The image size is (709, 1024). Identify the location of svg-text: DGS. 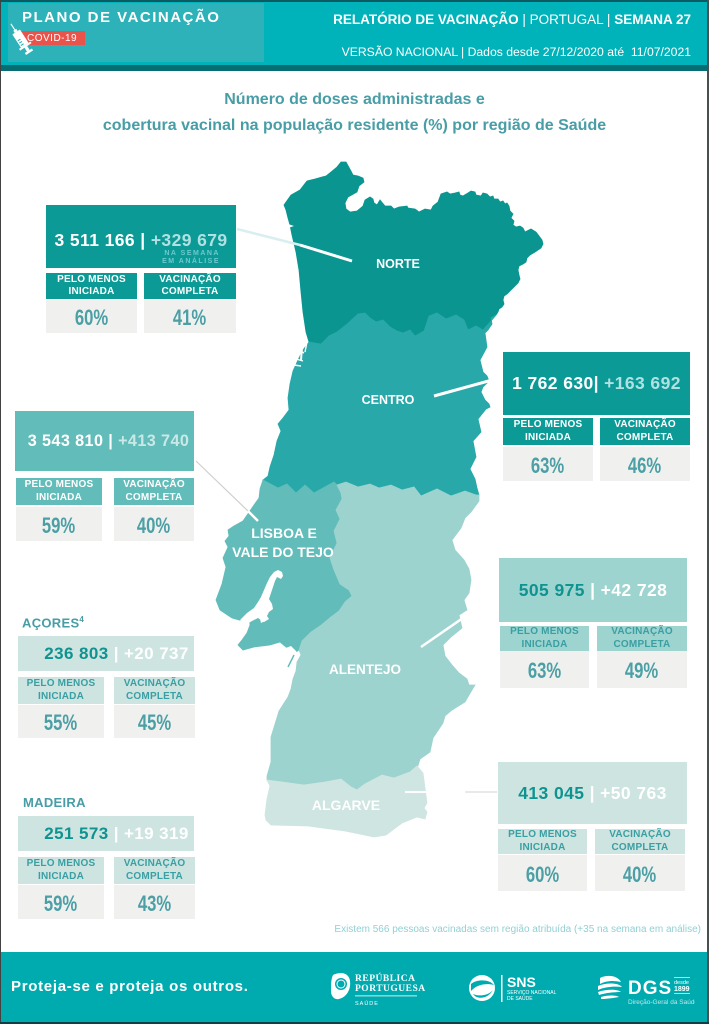
(650, 988).